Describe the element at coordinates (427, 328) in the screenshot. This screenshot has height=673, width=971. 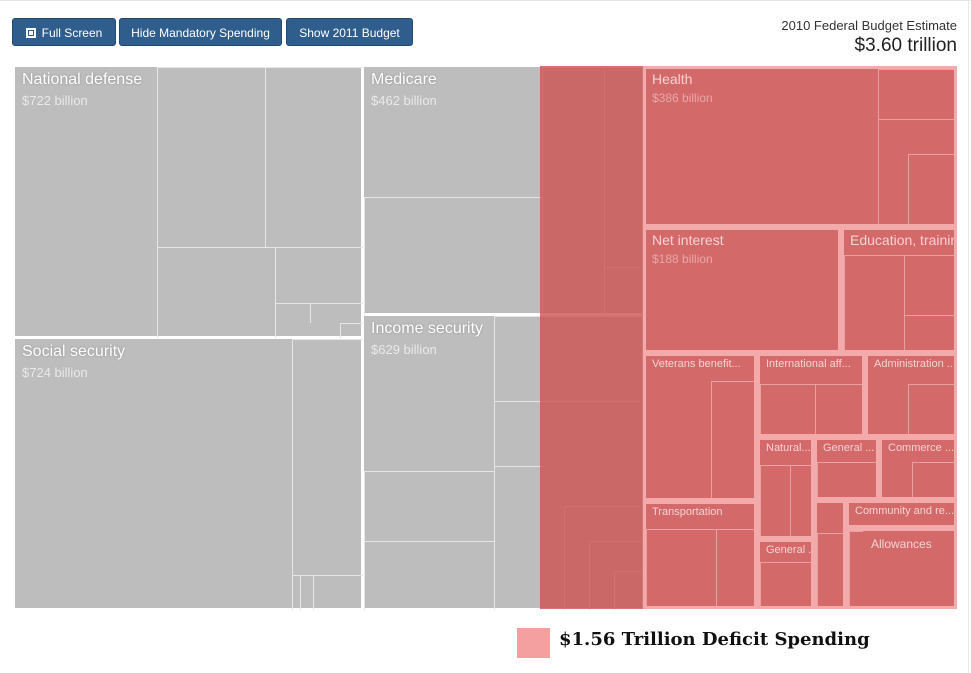
I see `tile-income-security-name: Income security` at that location.